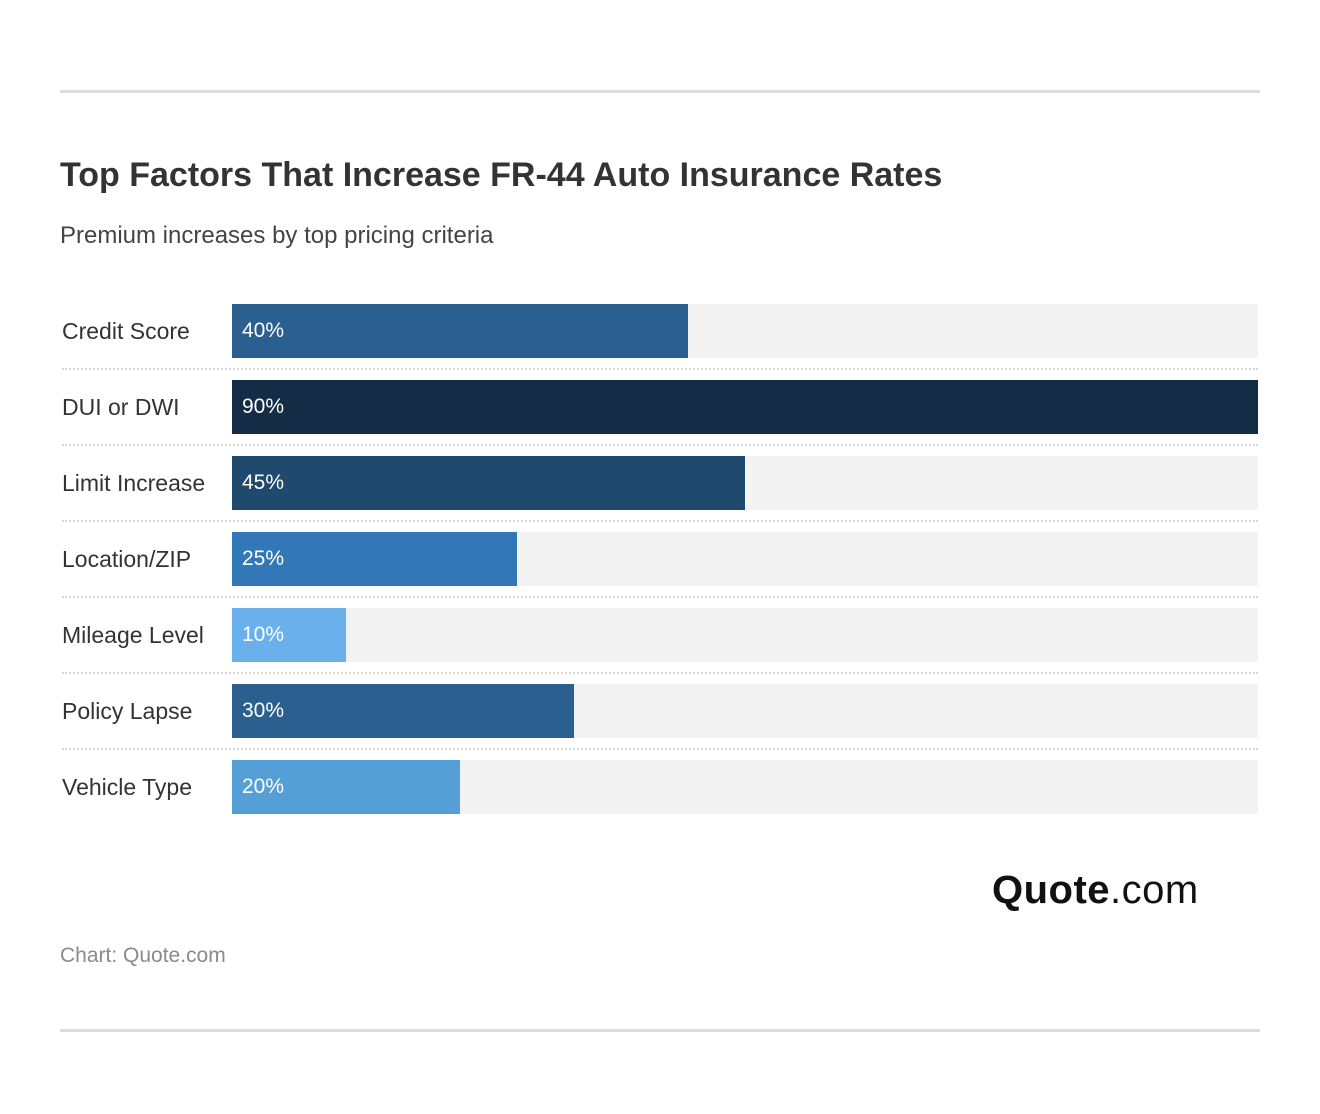  I want to click on bar-track: 10%, so click(745, 635).